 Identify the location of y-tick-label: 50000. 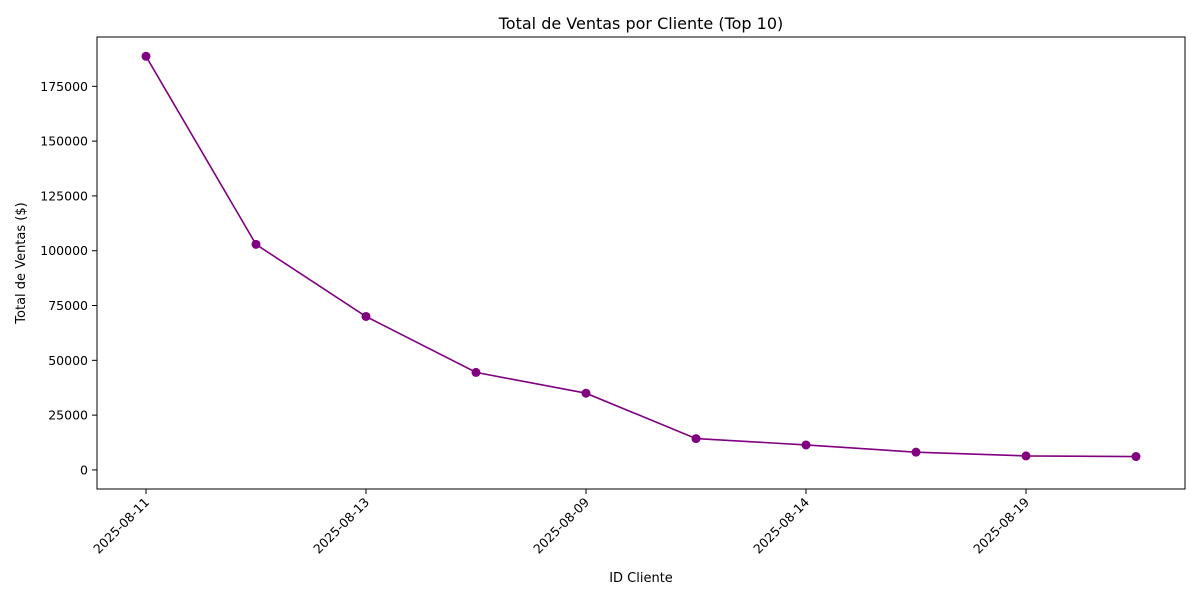
(68, 360).